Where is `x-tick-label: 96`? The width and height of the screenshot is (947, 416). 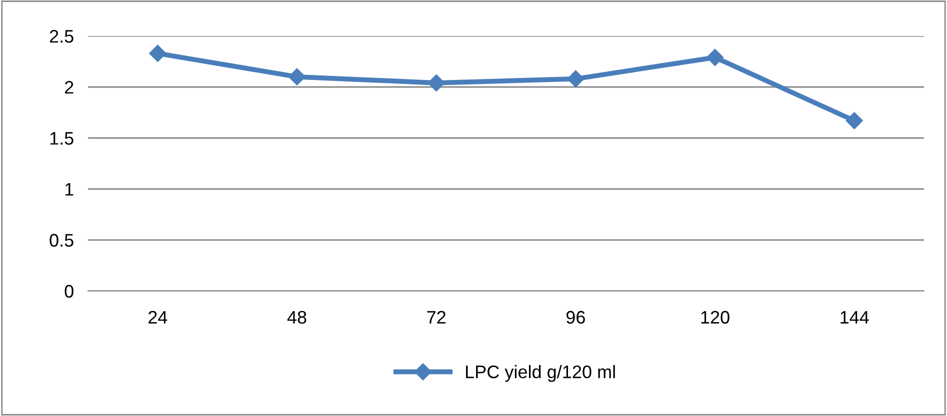 x-tick-label: 96 is located at coordinates (575, 317).